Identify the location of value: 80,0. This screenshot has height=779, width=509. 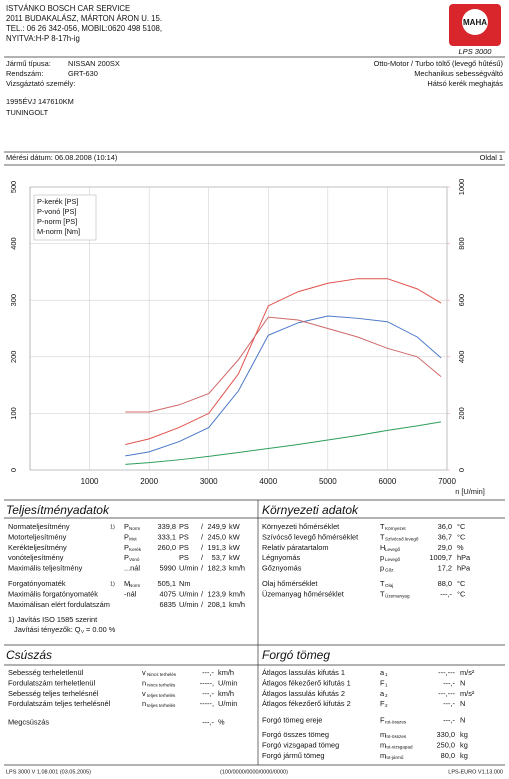
(448, 755).